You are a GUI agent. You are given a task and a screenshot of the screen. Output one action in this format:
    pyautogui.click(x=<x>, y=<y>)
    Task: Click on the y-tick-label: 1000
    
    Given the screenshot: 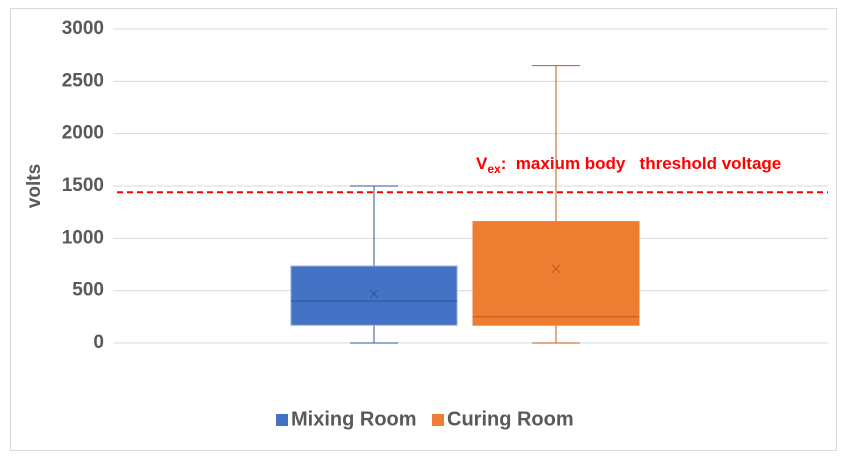 What is the action you would take?
    pyautogui.click(x=83, y=237)
    